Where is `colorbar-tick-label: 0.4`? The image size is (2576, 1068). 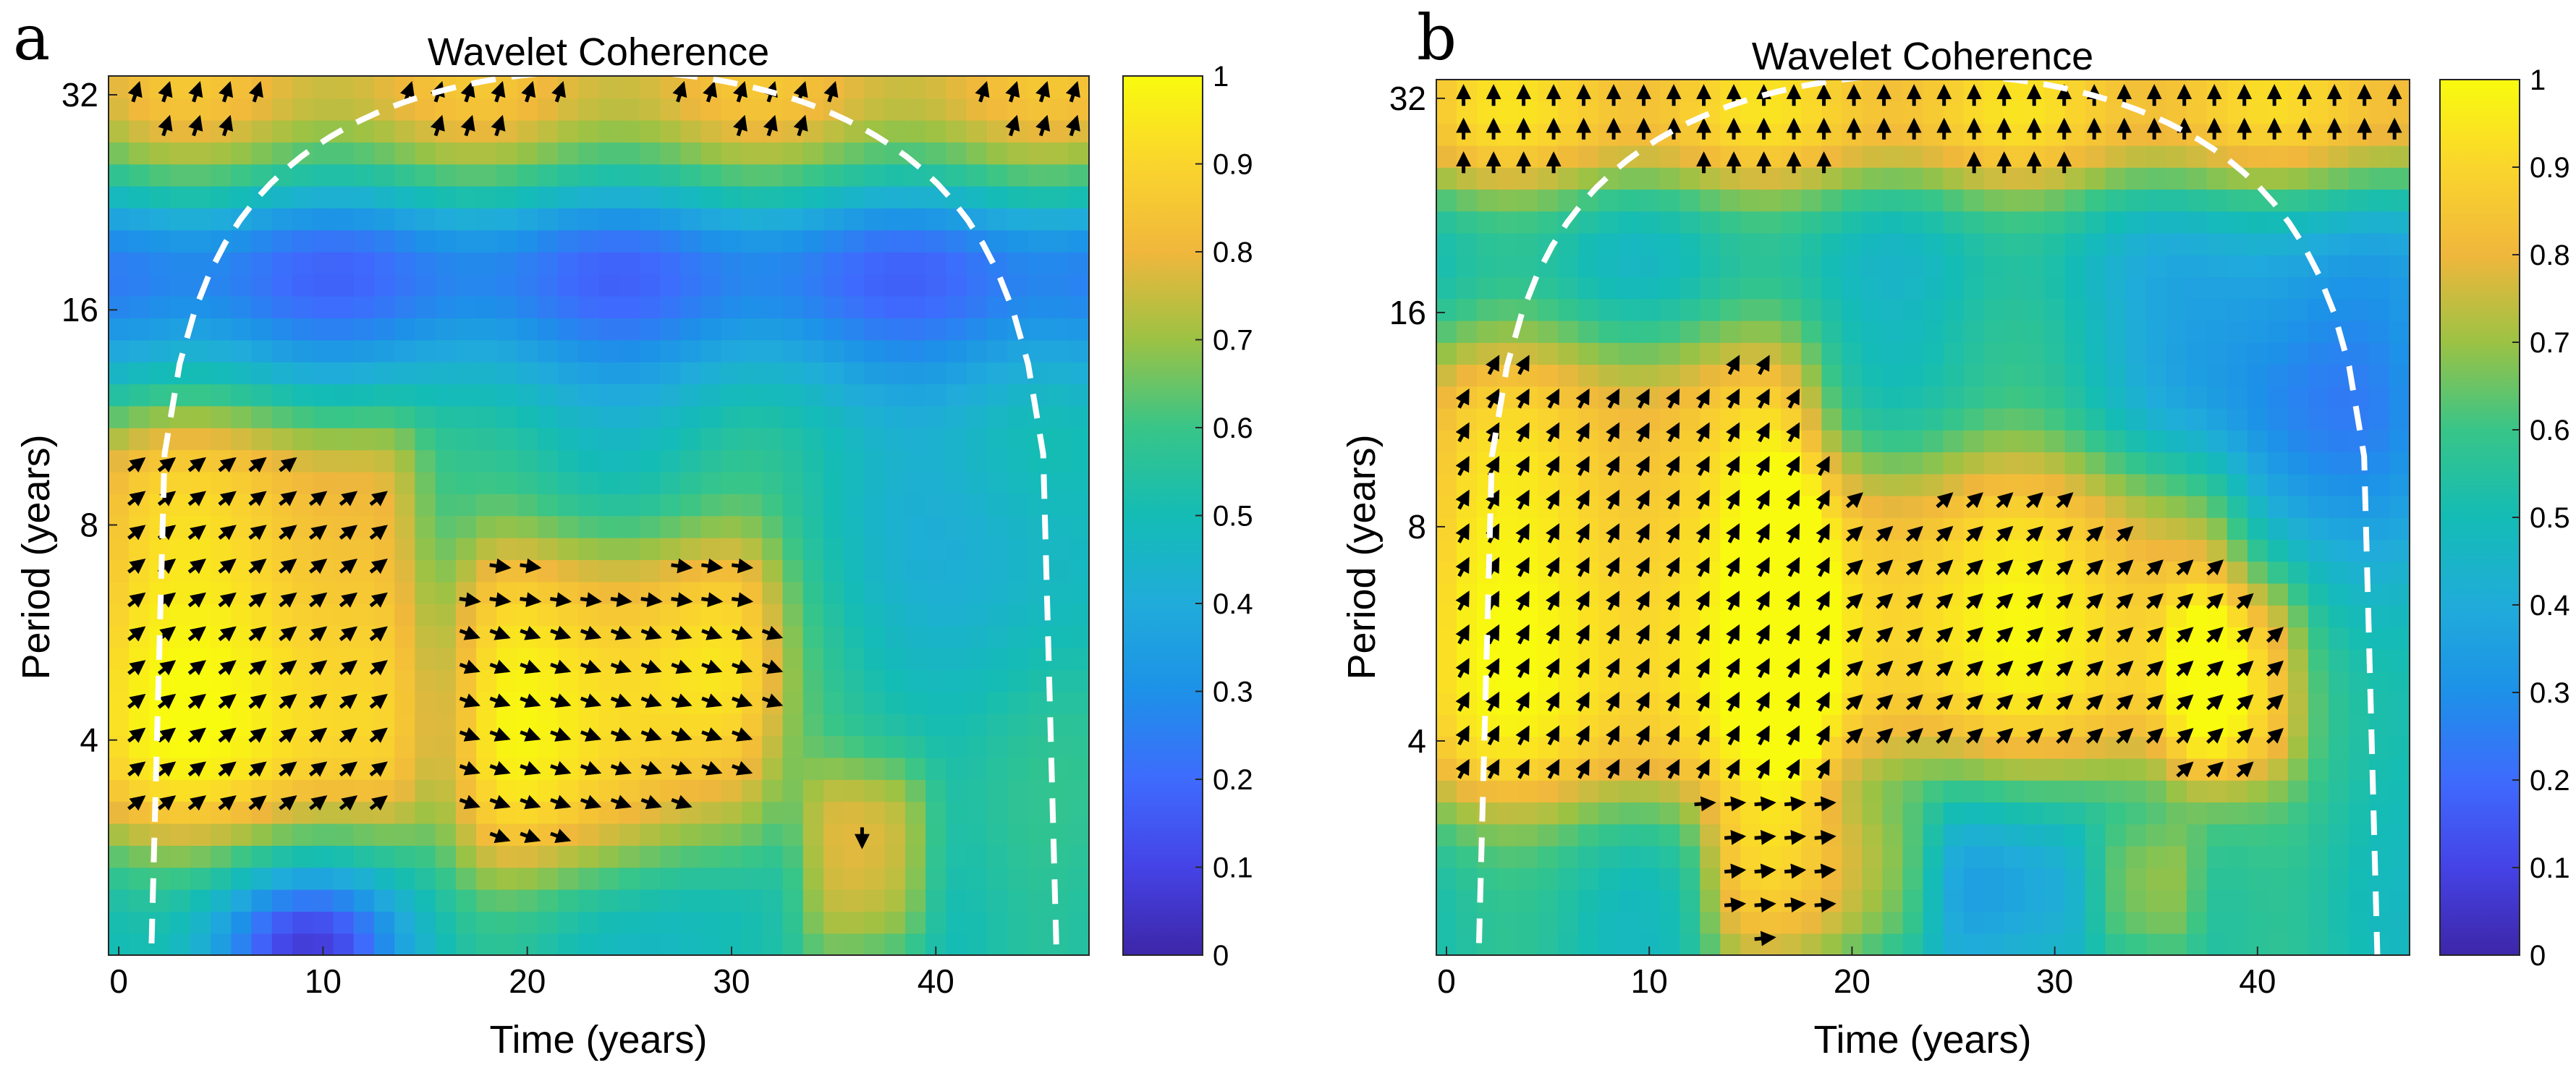
colorbar-tick-label: 0.4 is located at coordinates (2550, 606).